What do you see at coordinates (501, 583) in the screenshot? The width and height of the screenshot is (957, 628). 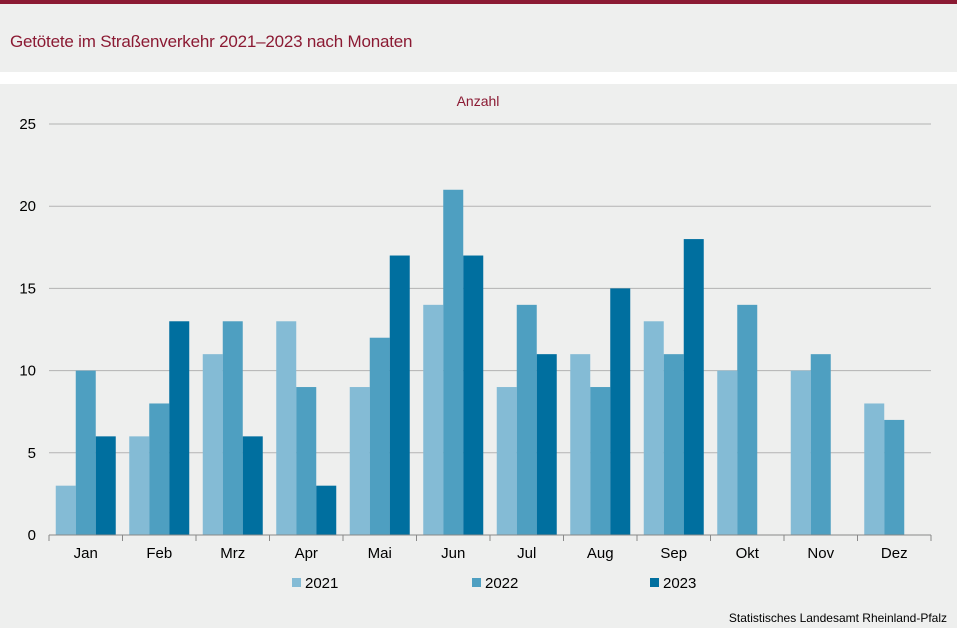 I see `legend-label-2022: 2022` at bounding box center [501, 583].